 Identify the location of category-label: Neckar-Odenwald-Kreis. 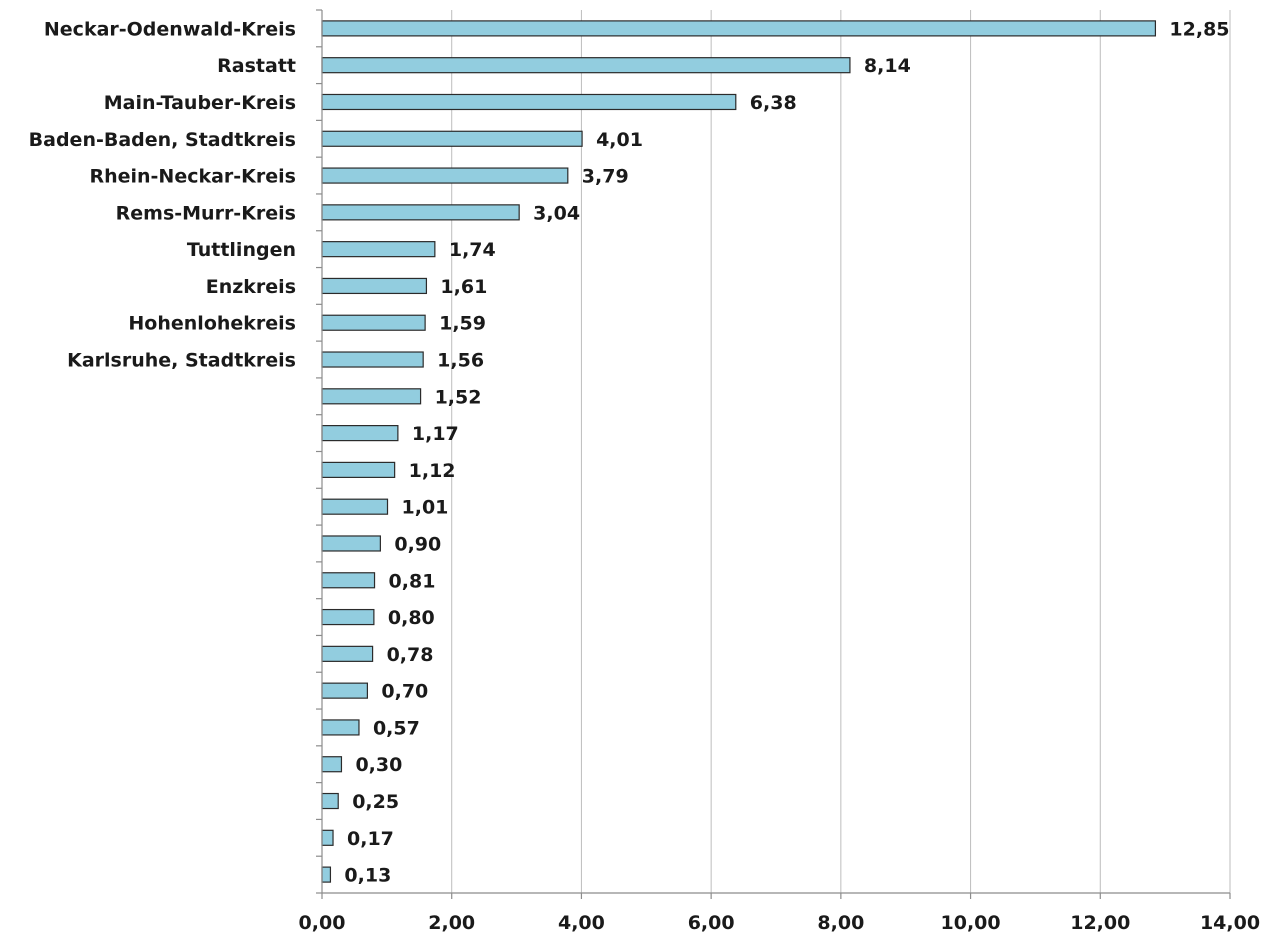
(170, 29).